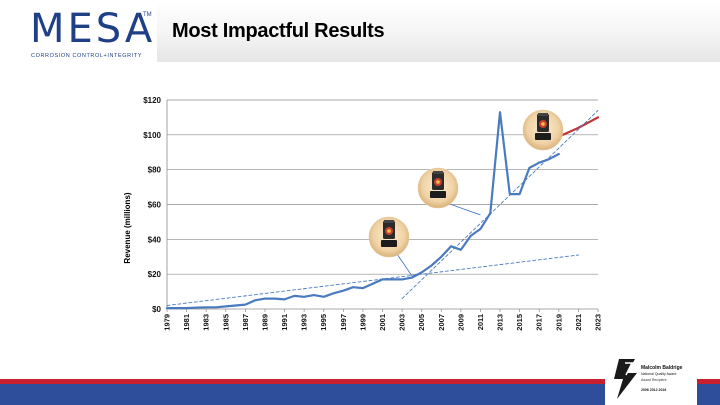 The width and height of the screenshot is (720, 405). I want to click on x-tick-label: 2005, so click(421, 322).